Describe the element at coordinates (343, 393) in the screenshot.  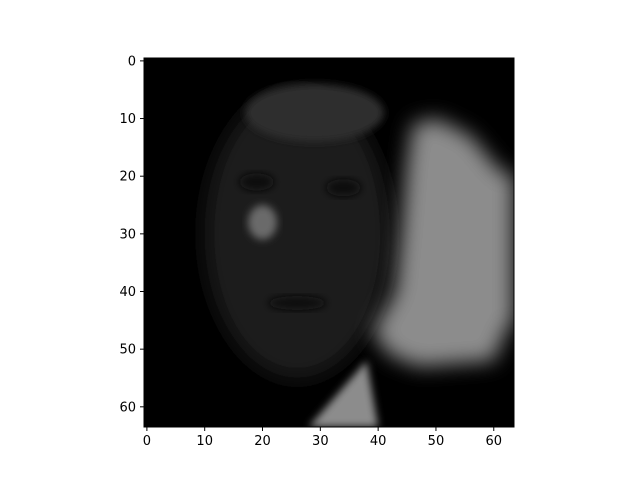
I see `collar-region` at that location.